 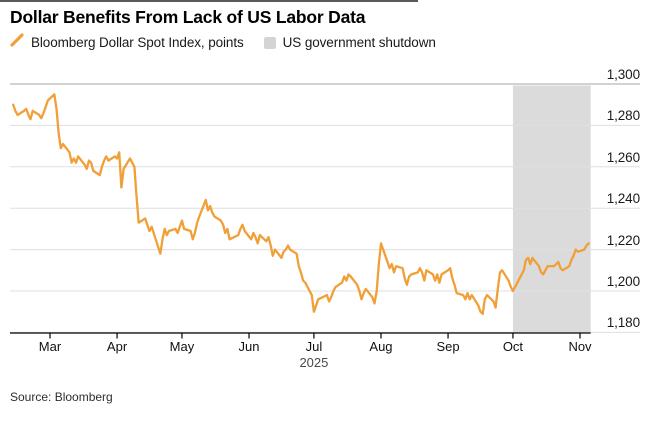 I want to click on legend-item-series: Bloomberg Dollar Spot Index, points, so click(x=127, y=42).